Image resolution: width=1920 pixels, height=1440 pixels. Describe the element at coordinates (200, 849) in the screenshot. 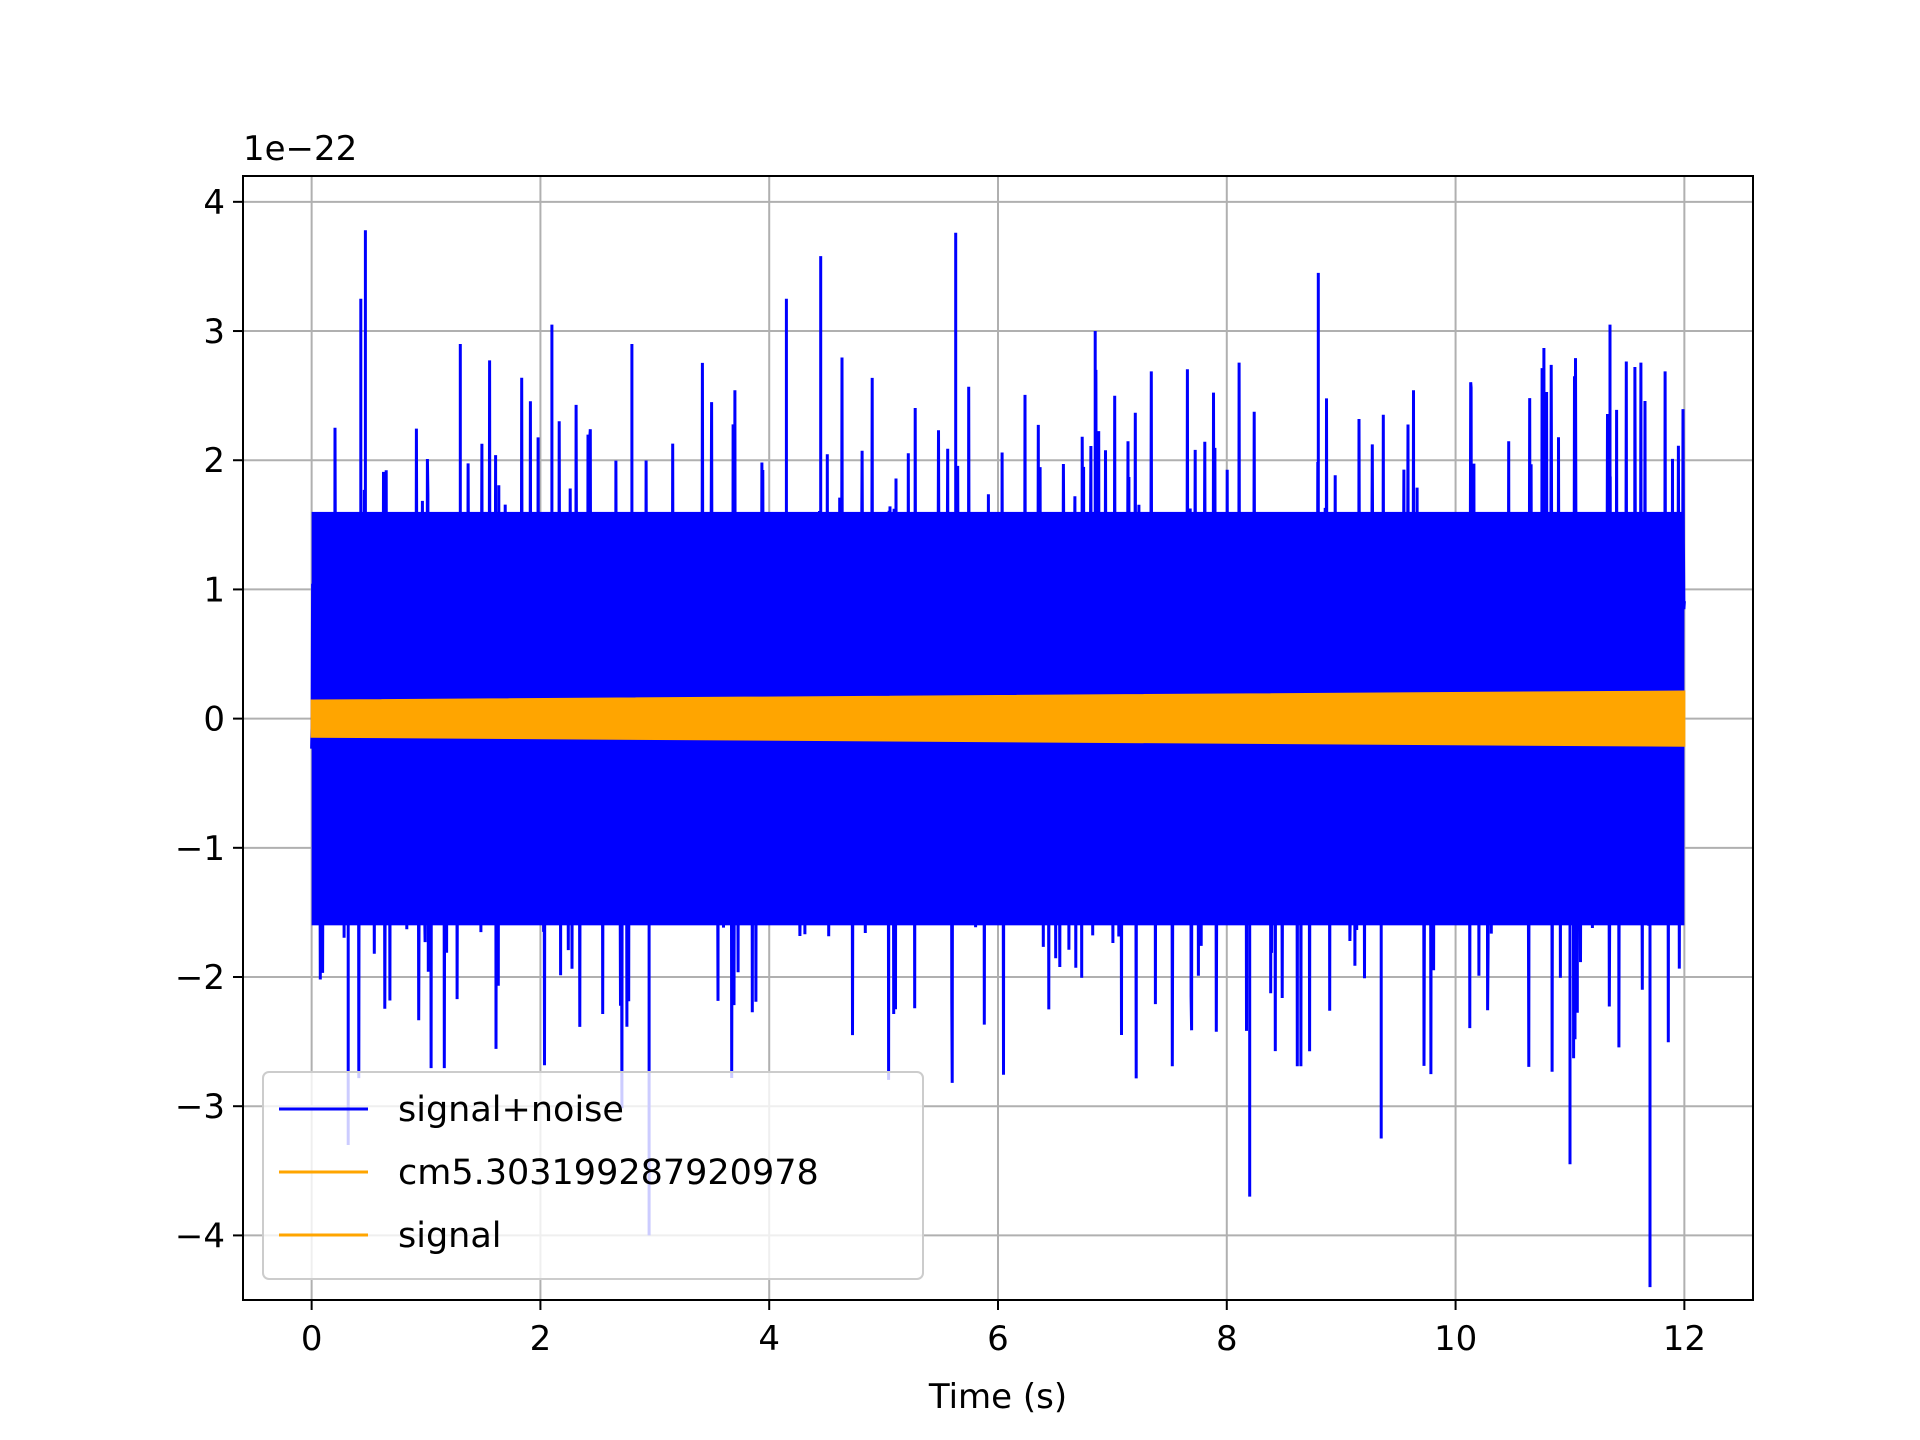

I see `y-tick-label: −1` at that location.